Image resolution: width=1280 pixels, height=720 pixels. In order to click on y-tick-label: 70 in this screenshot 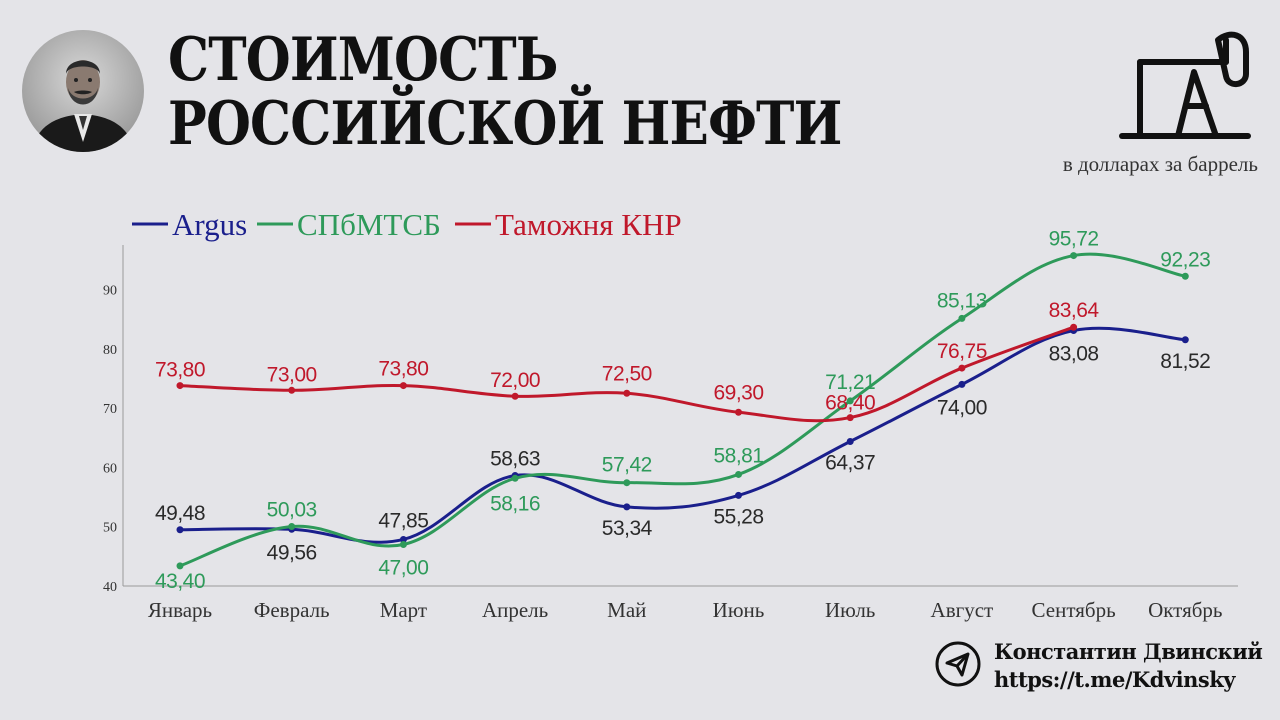, I will do `click(110, 409)`.